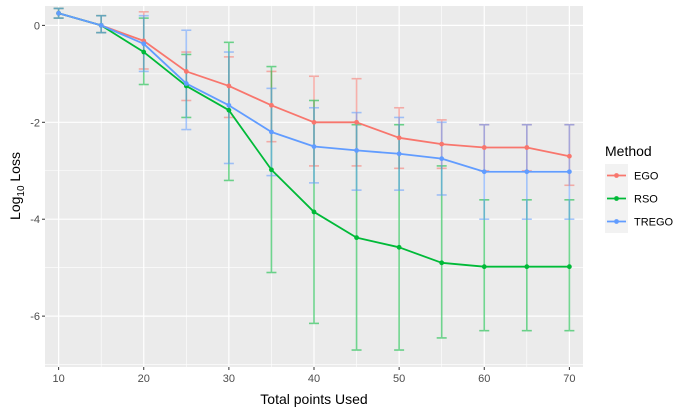 The height and width of the screenshot is (413, 691). Describe the element at coordinates (35, 123) in the screenshot. I see `y-tick-label: -2` at that location.